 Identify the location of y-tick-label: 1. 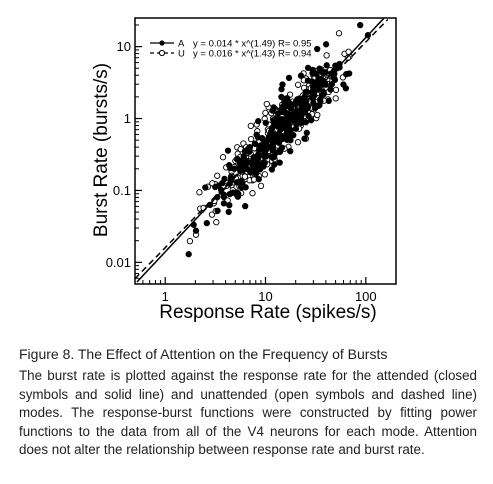
(127, 118).